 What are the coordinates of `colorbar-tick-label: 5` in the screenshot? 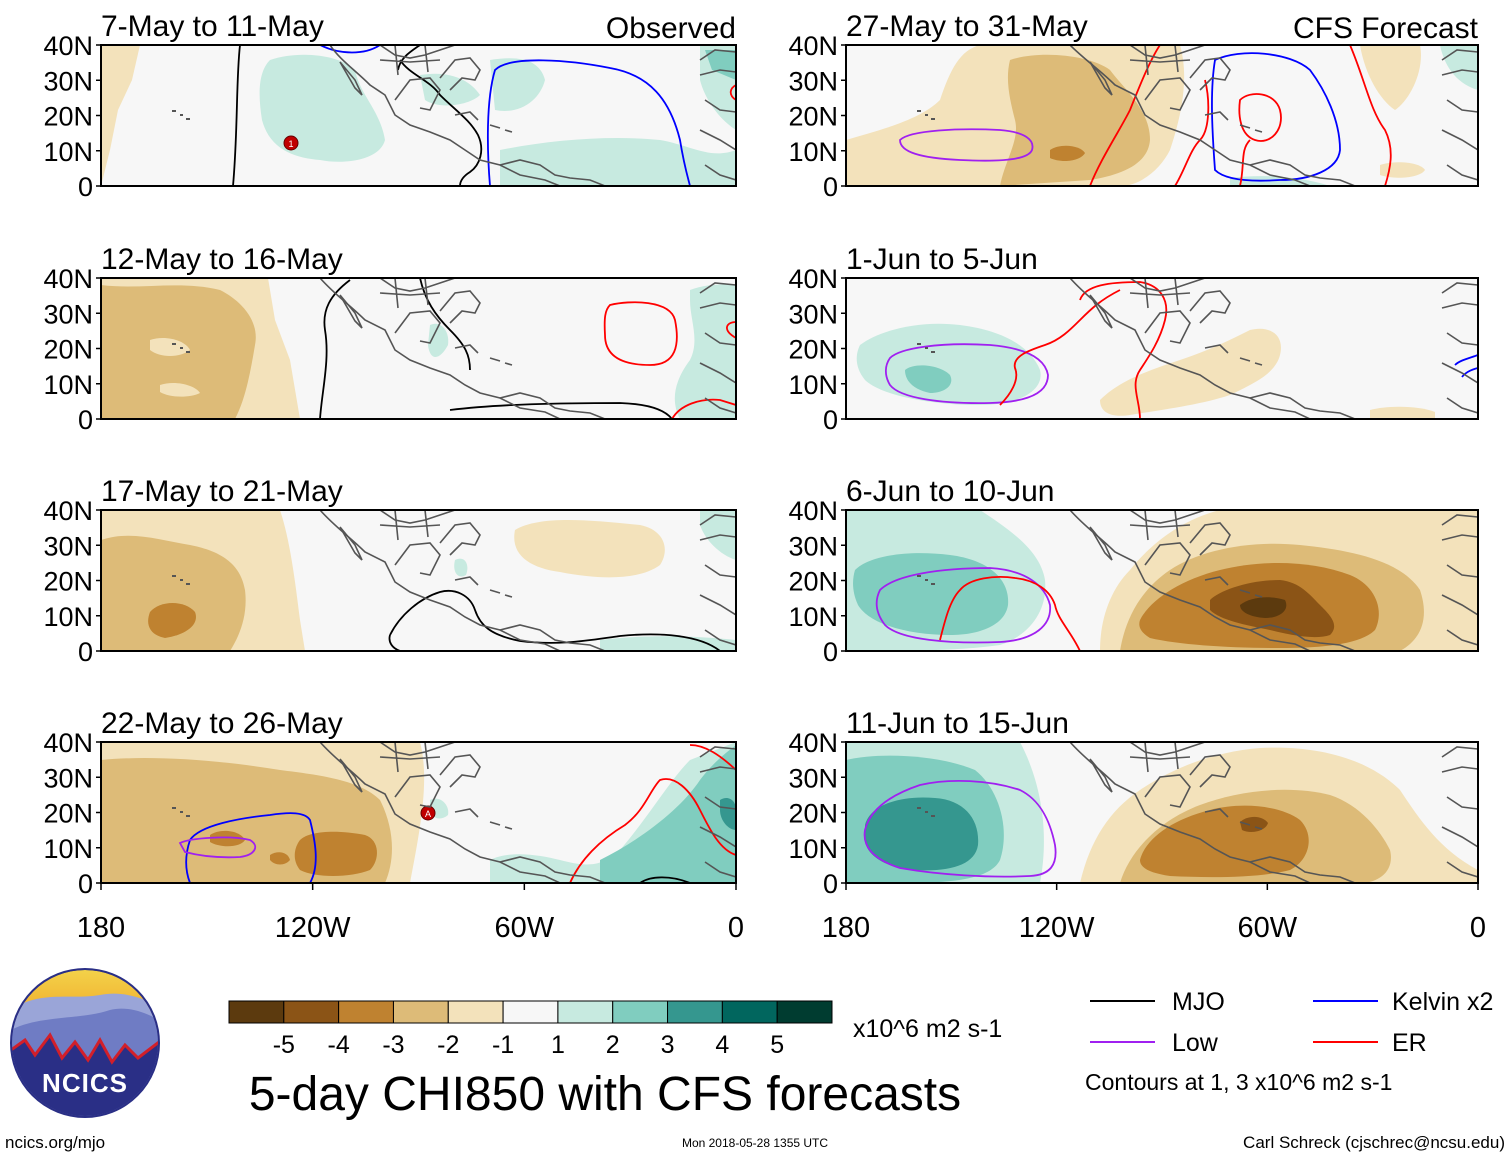 It's located at (777, 1045).